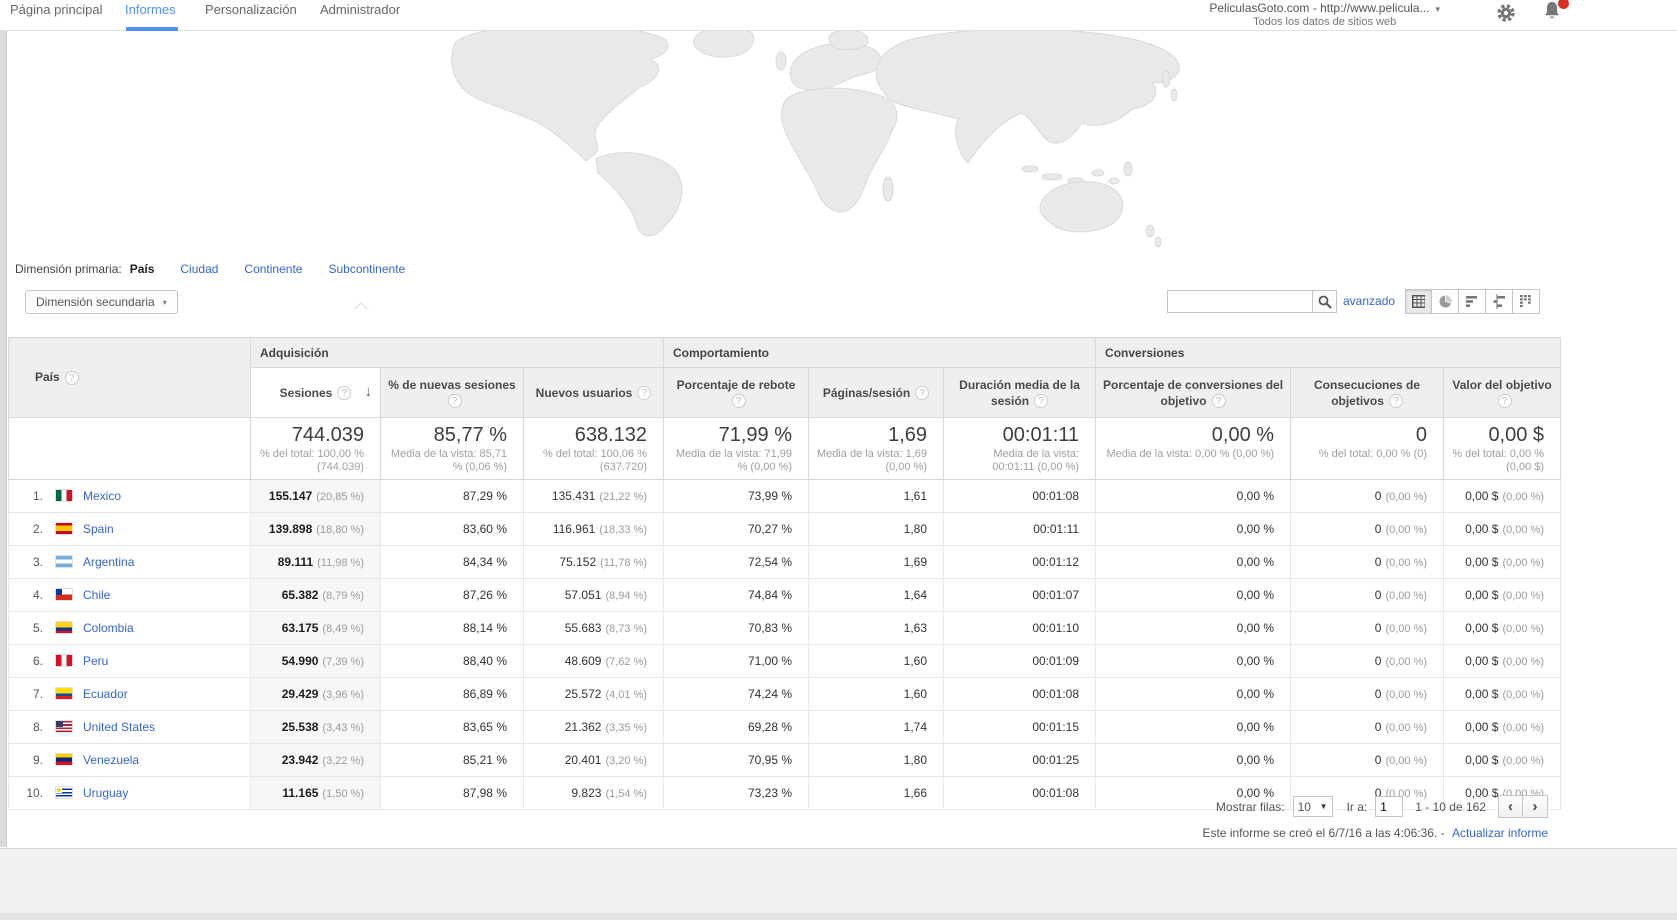 This screenshot has width=1677, height=920. Describe the element at coordinates (1027, 97) in the screenshot. I see `map-asia` at that location.